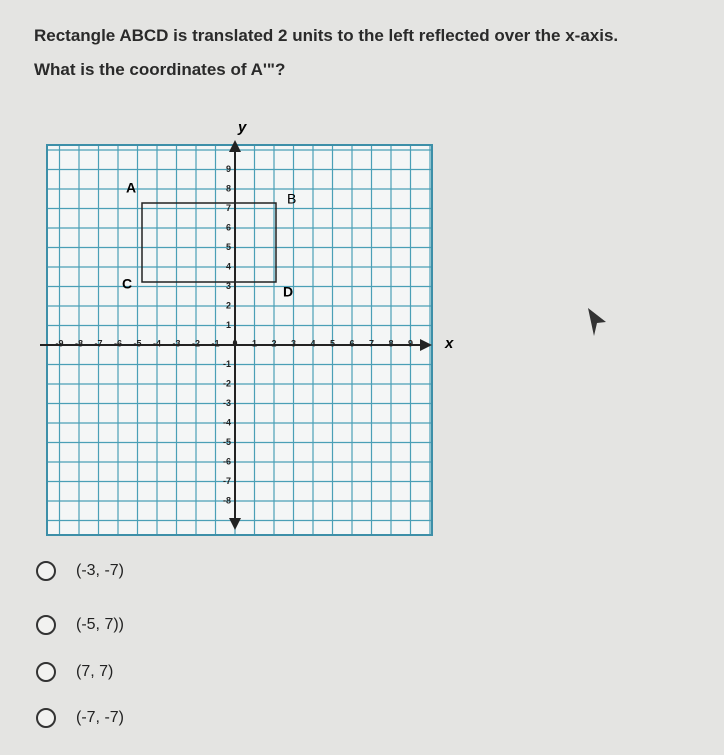 The width and height of the screenshot is (724, 755). I want to click on x-axis-label: x, so click(449, 343).